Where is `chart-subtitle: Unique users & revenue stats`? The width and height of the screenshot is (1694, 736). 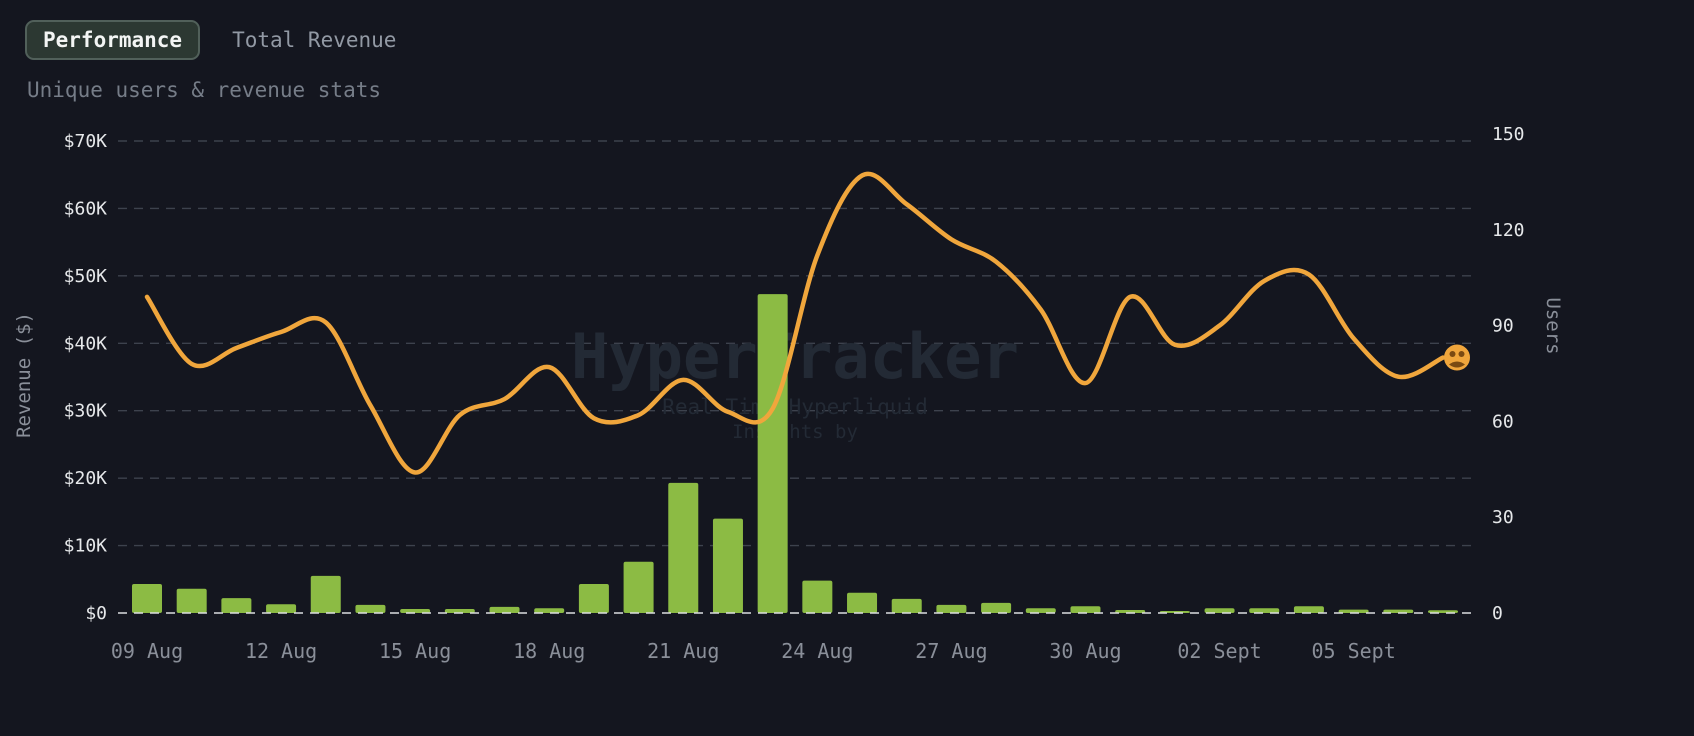 chart-subtitle: Unique users & revenue stats is located at coordinates (204, 90).